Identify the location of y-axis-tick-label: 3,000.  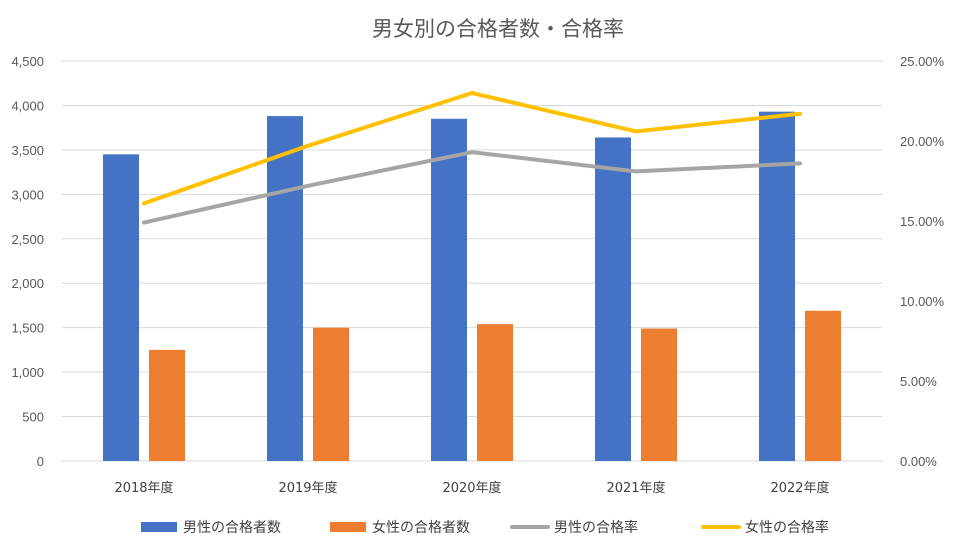
(27, 194).